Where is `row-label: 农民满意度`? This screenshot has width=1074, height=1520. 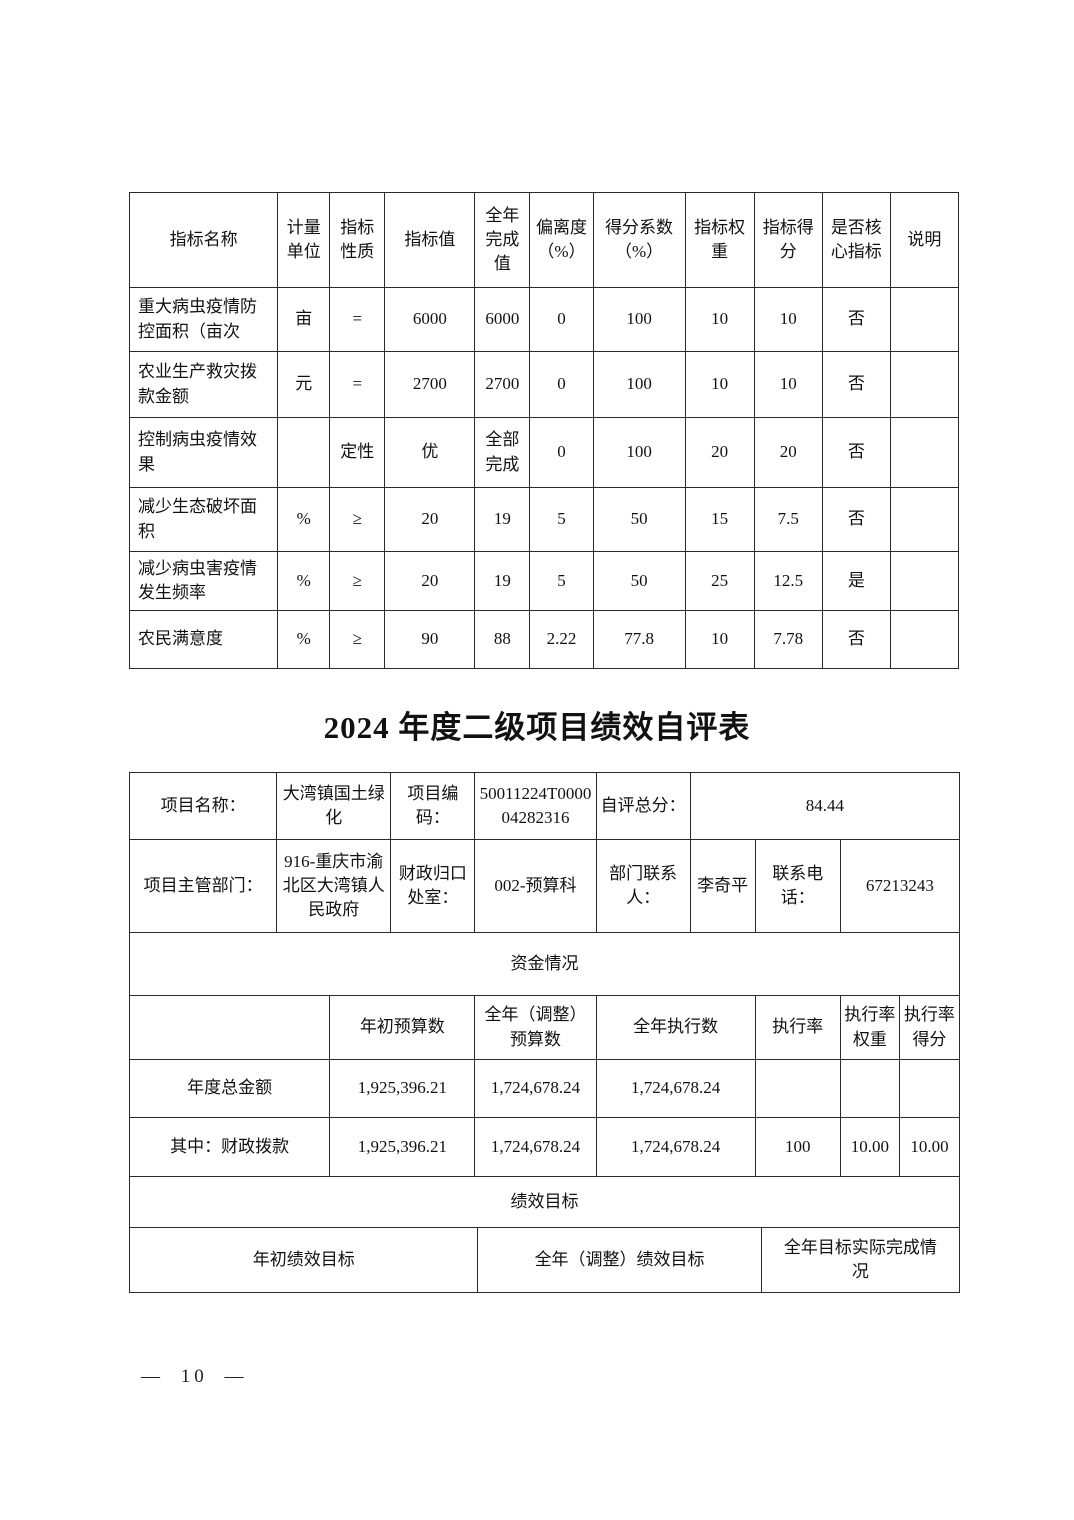 row-label: 农民满意度 is located at coordinates (203, 639).